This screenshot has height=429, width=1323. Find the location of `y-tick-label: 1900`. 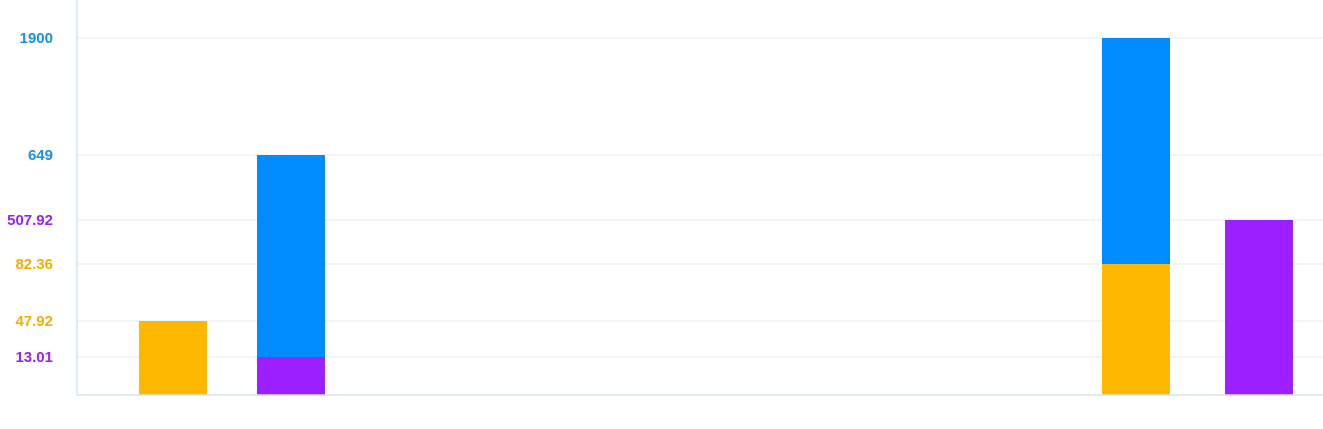

y-tick-label: 1900 is located at coordinates (36, 38).